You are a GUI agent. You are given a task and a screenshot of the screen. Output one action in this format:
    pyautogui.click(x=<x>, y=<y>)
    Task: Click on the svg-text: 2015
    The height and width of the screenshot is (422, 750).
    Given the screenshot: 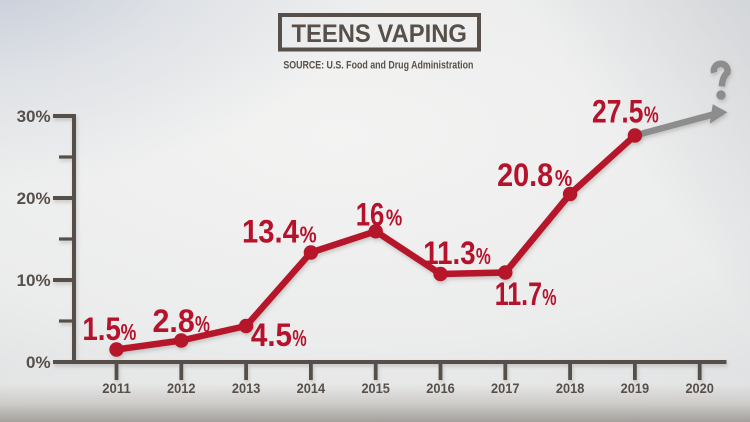 What is the action you would take?
    pyautogui.click(x=375, y=388)
    